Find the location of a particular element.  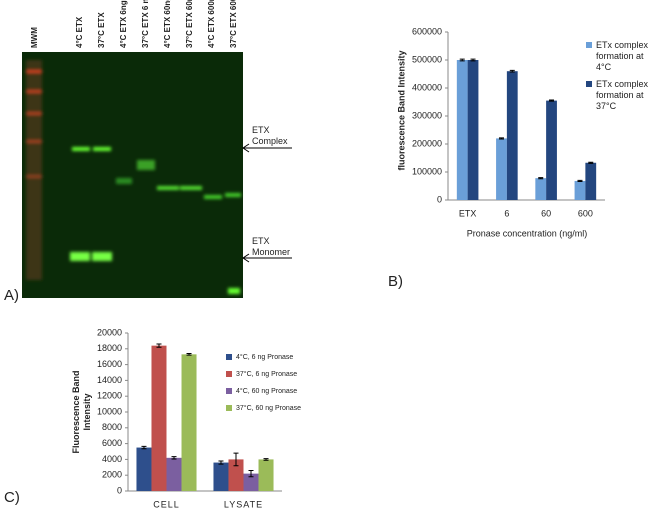

annotation: ETX Monomer is located at coordinates (271, 246).